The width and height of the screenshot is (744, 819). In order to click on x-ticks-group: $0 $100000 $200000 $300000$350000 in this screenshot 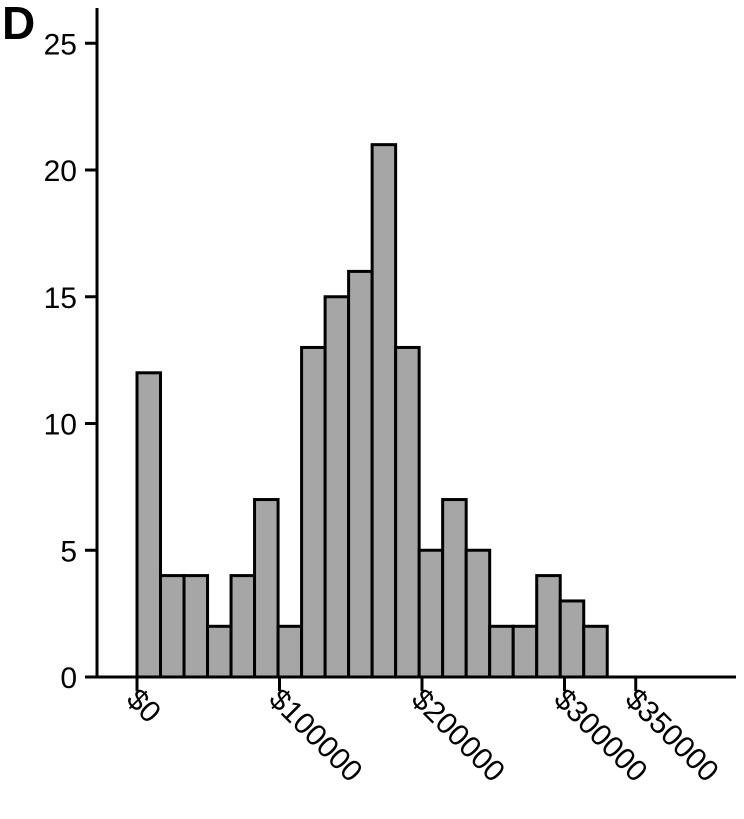, I will do `click(422, 733)`.